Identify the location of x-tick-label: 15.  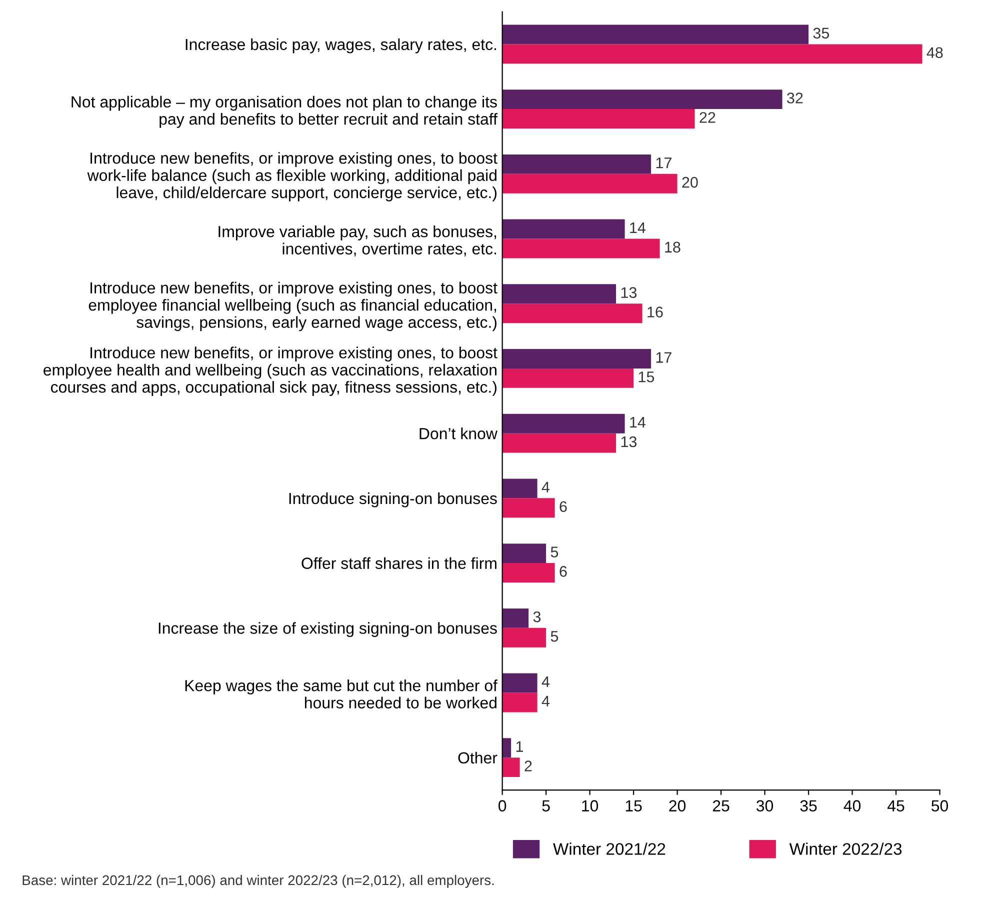
(634, 806).